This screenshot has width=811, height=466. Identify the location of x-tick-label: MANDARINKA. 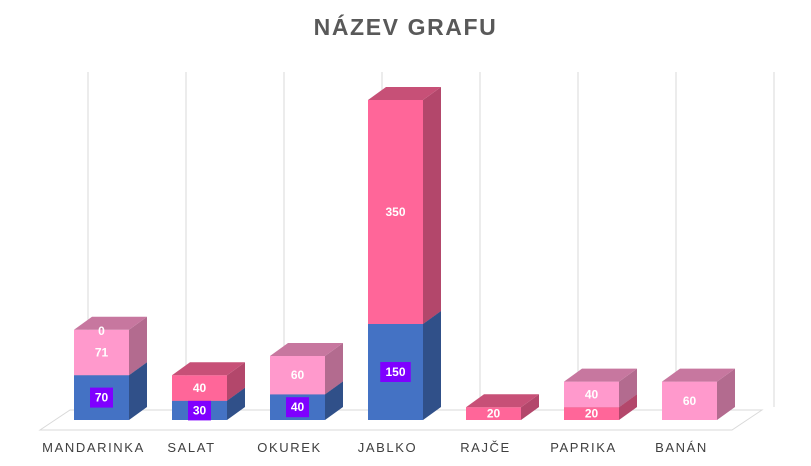
(93, 447).